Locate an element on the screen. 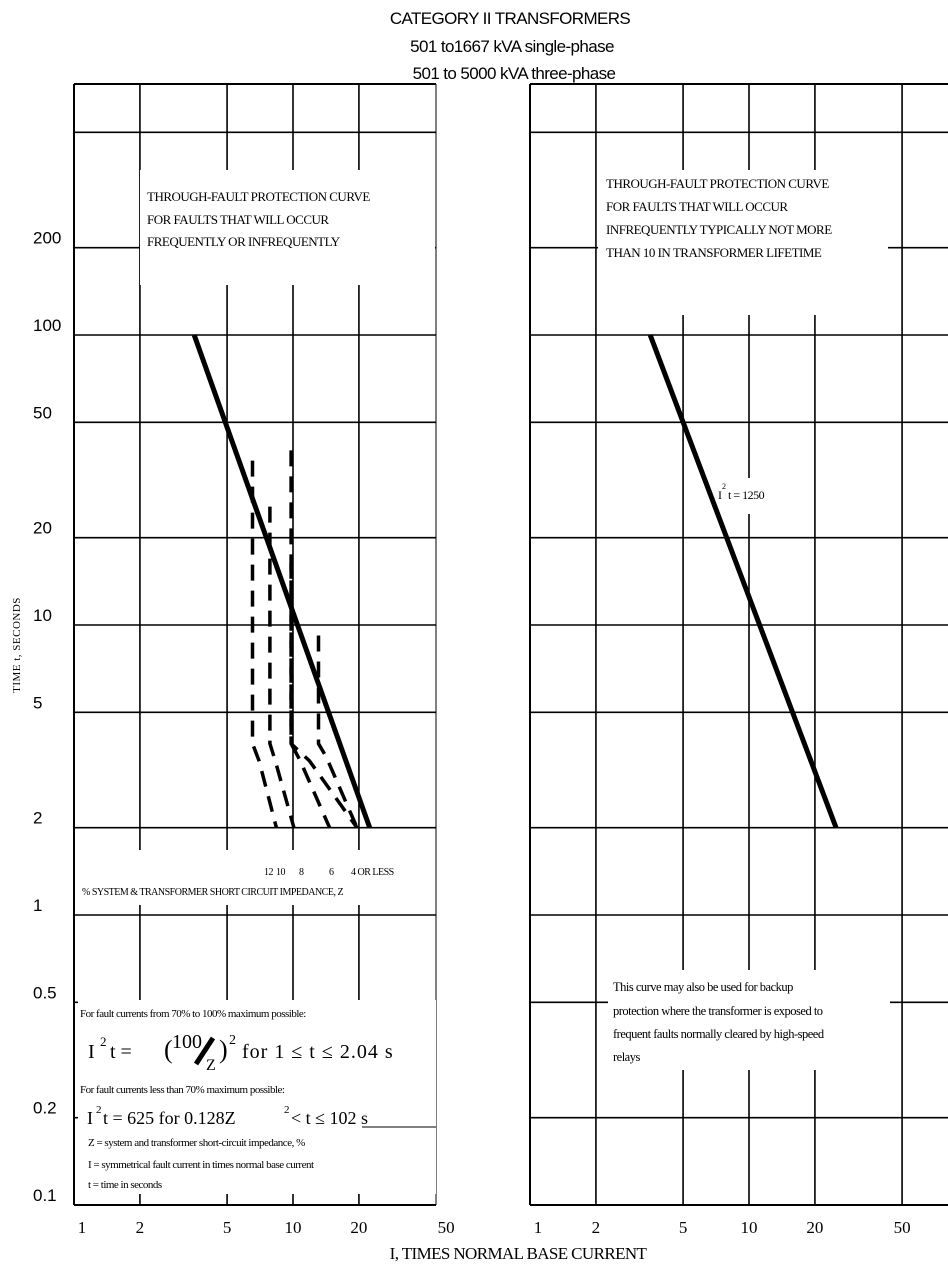 The width and height of the screenshot is (948, 1266). left-heading-line-2: FOR FAULTS THAT WILL OCCUR is located at coordinates (238, 219).